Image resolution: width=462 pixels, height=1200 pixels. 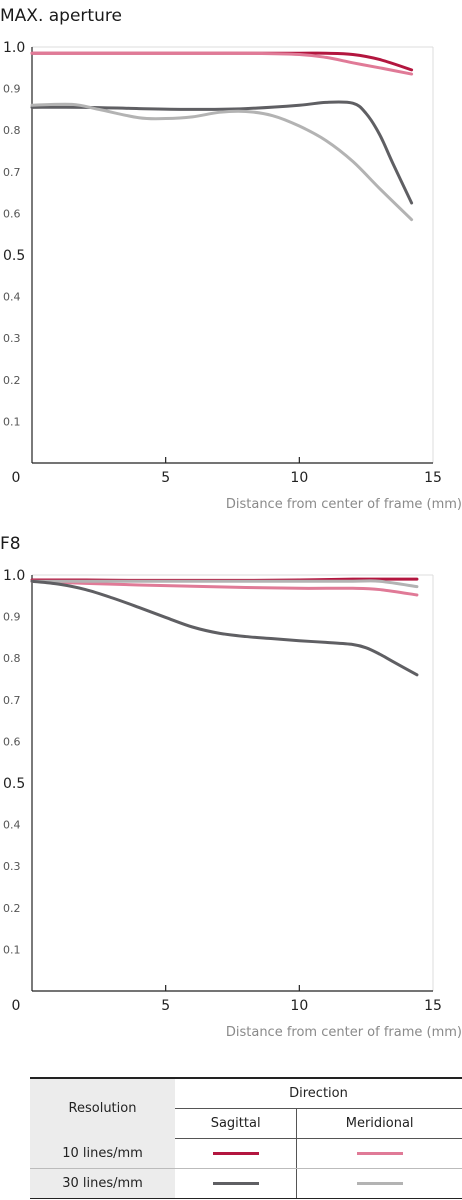 I want to click on legend-row: 10 lines/mm, so click(x=246, y=1153).